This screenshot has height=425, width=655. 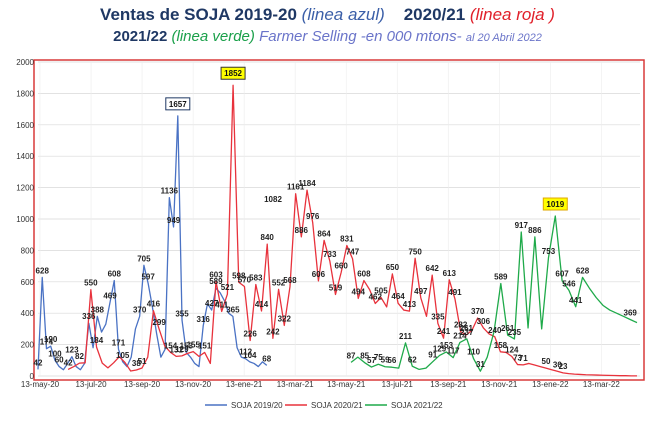 I want to click on y-tick-label: 1400, so click(x=25, y=156).